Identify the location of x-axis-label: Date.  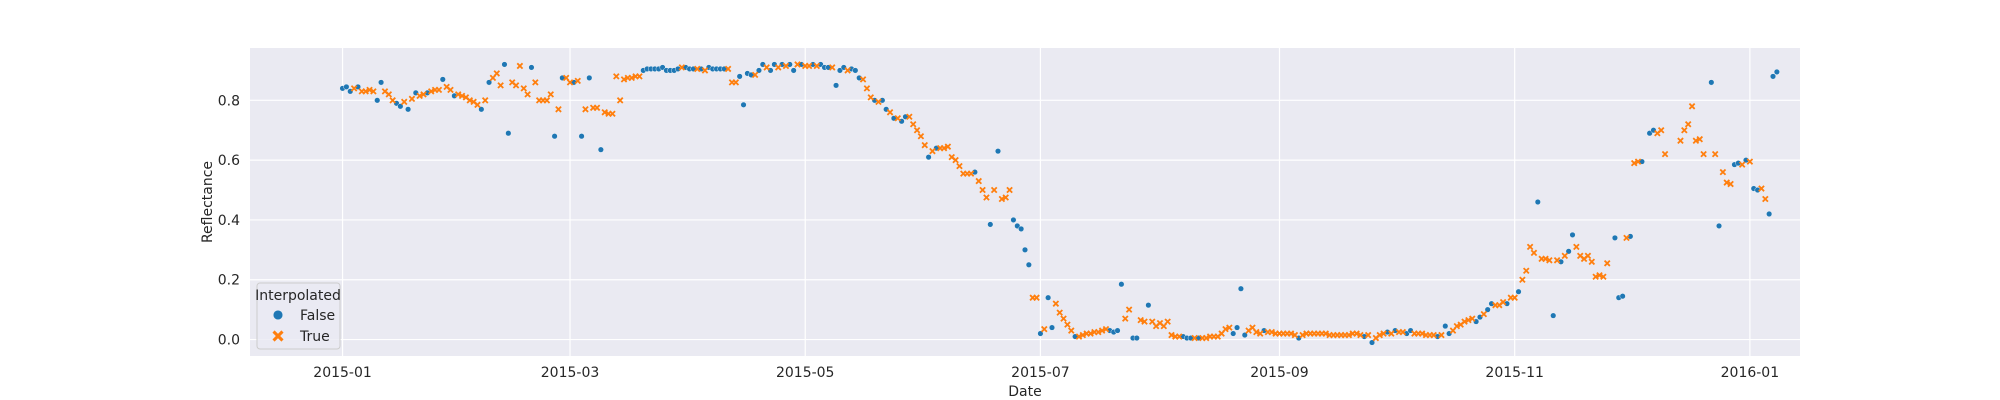
(1024, 392).